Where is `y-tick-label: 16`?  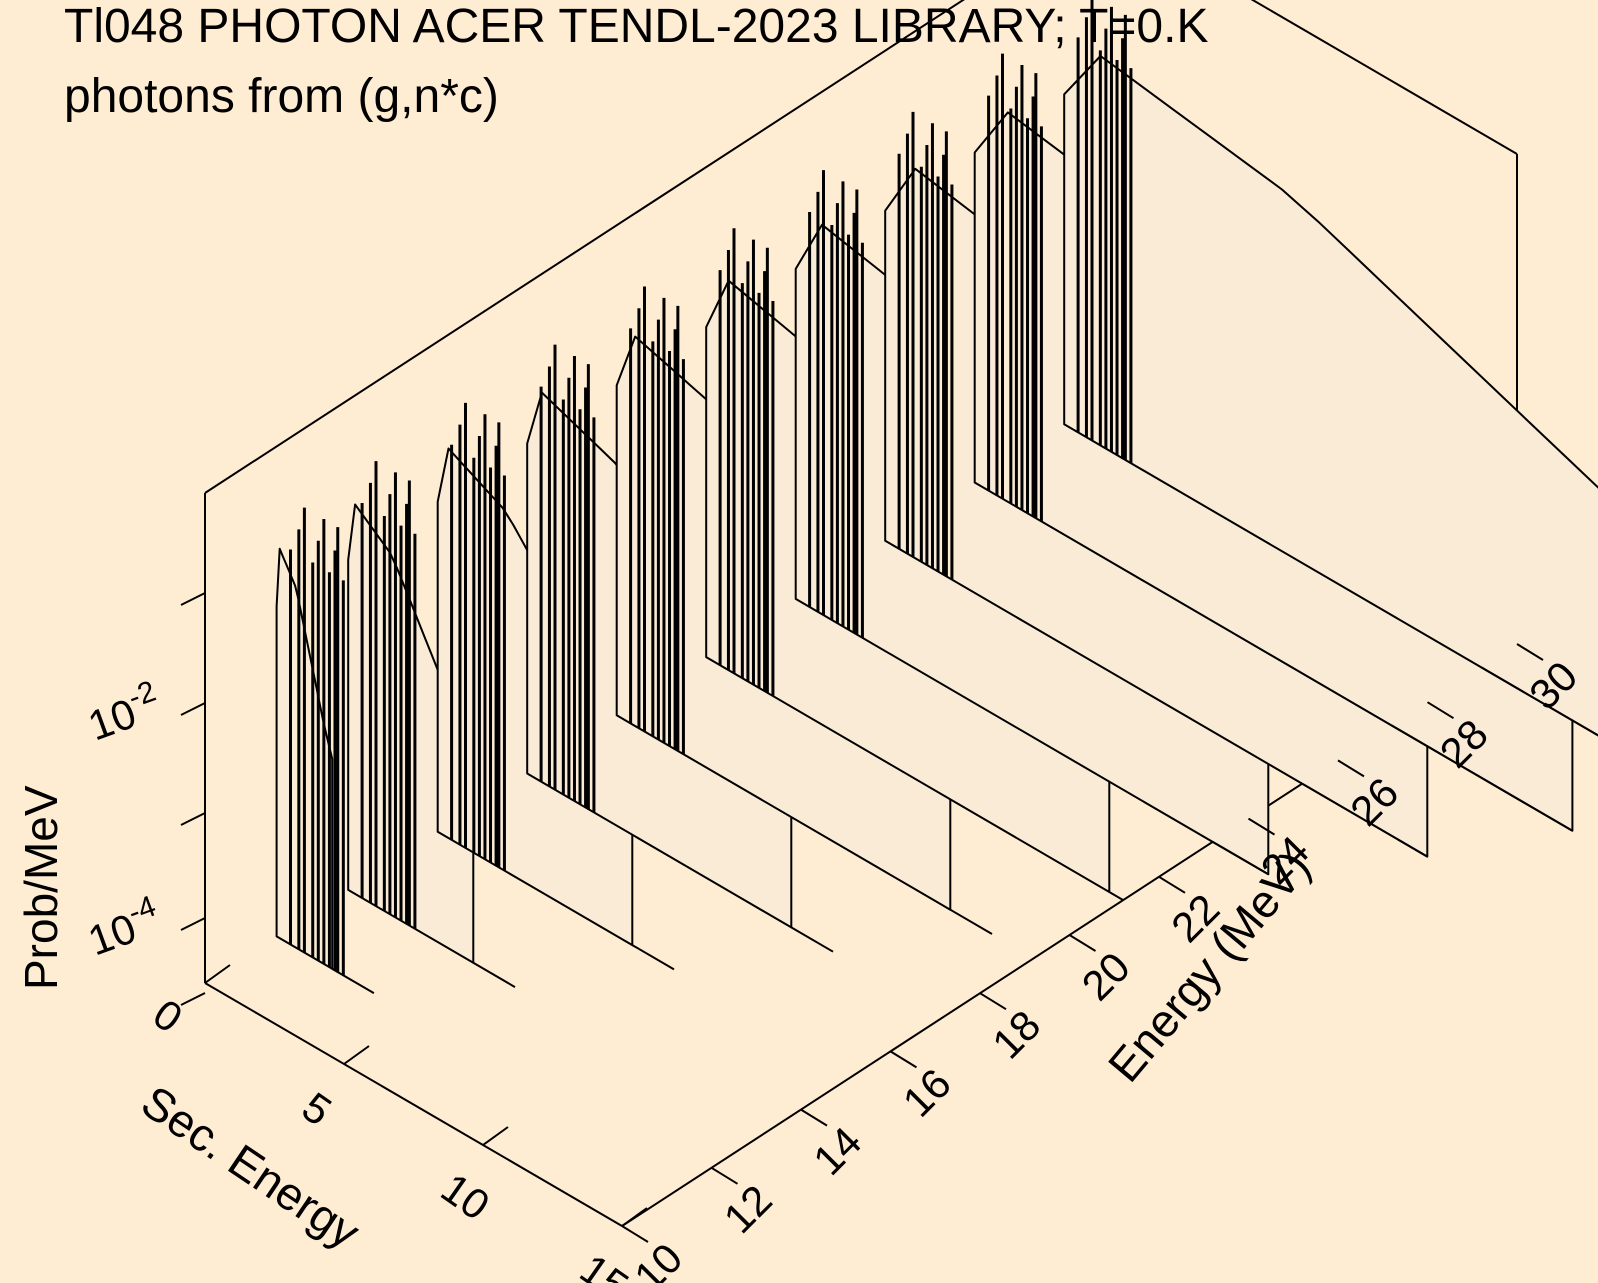 y-tick-label: 16 is located at coordinates (927, 1092).